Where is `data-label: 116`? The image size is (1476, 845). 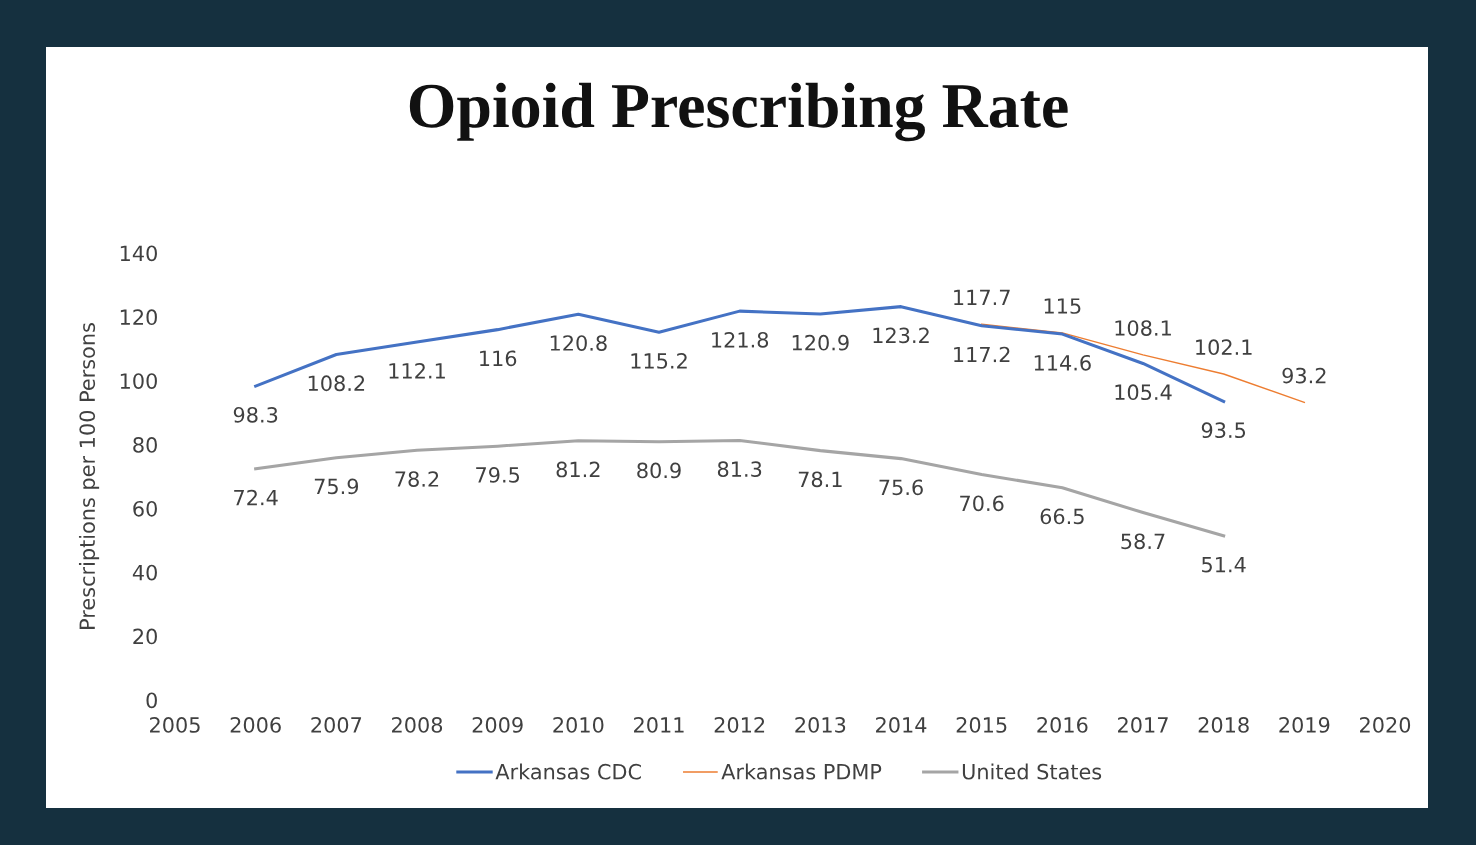
data-label: 116 is located at coordinates (498, 358).